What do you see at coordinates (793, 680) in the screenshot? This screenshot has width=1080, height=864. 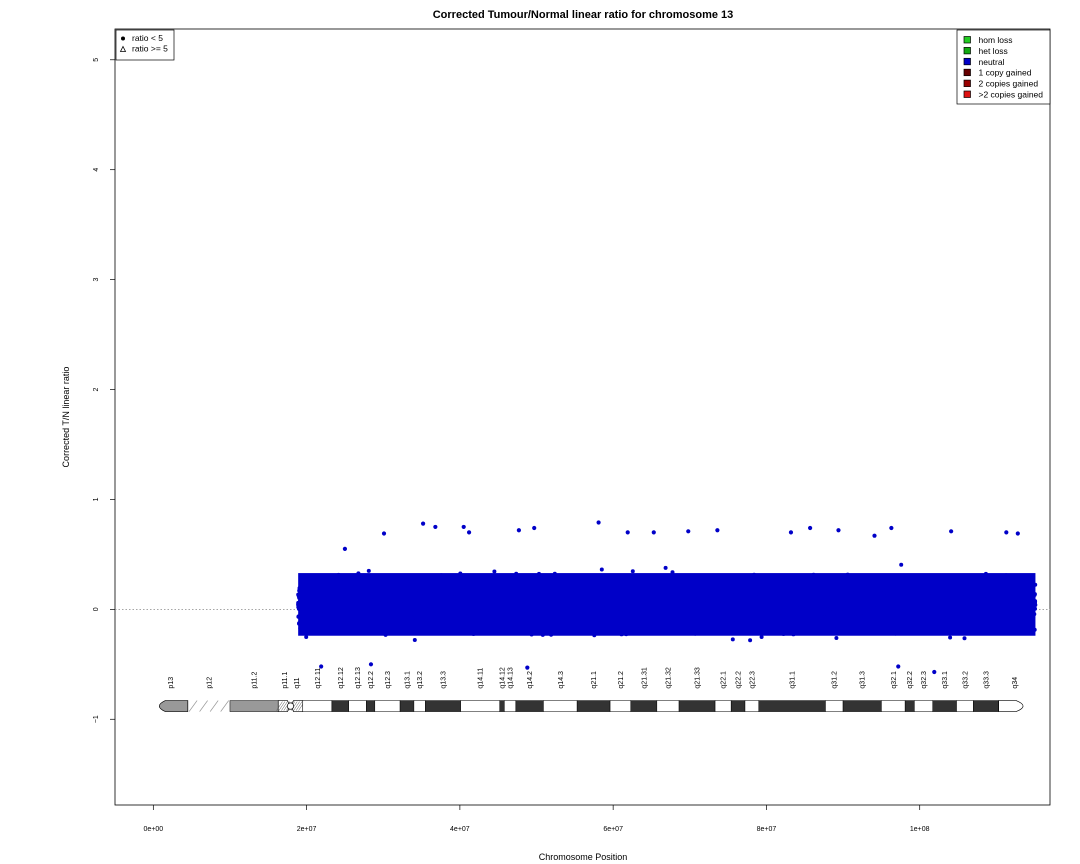 I see `ideogram-band-label: q31.1` at bounding box center [793, 680].